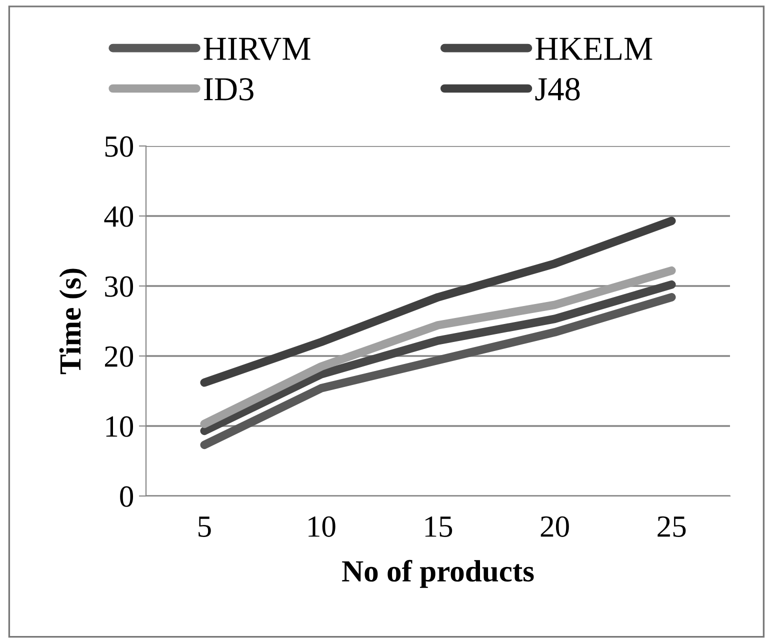 This screenshot has width=766, height=640. Describe the element at coordinates (229, 89) in the screenshot. I see `legend-label: ID3` at that location.